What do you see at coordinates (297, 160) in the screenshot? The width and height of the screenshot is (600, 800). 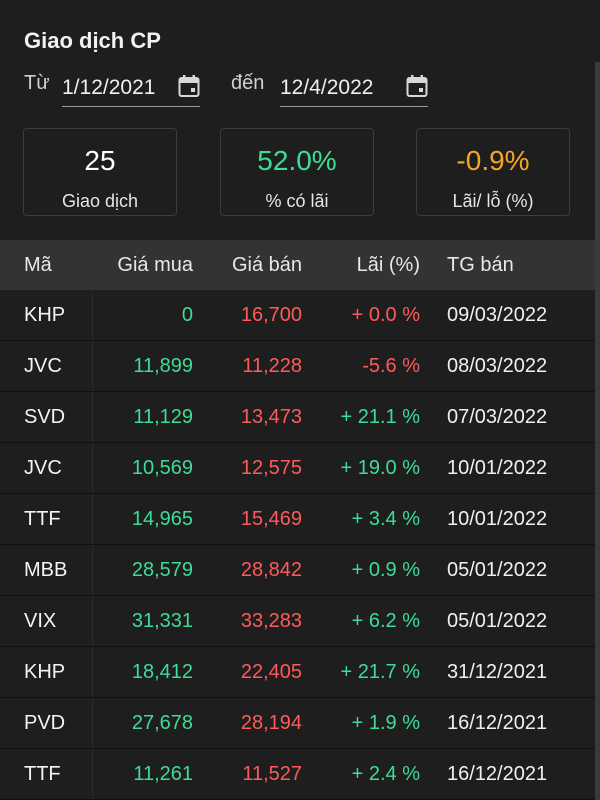 I see `stat-value: 52.0%` at bounding box center [297, 160].